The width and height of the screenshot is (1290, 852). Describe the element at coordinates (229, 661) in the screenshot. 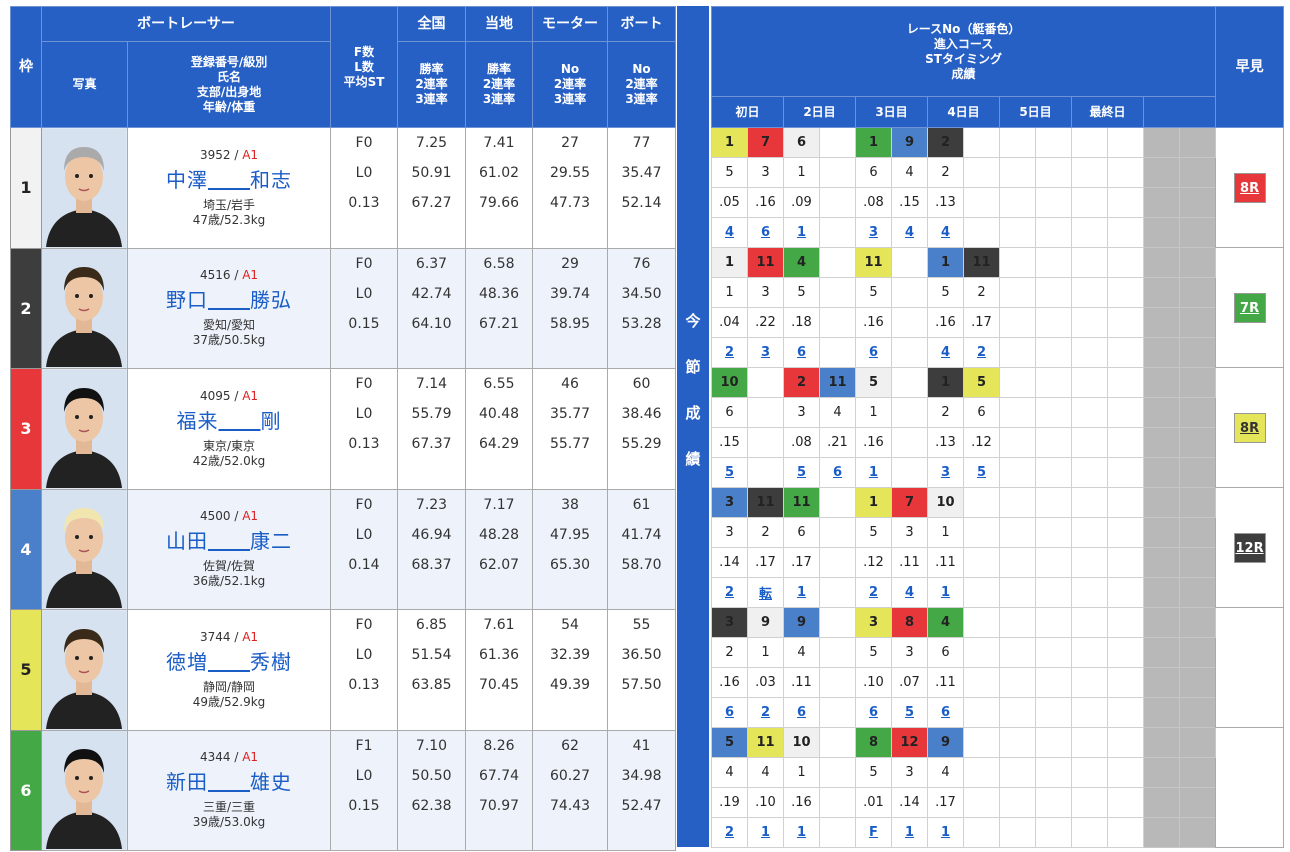

I see `racer-name-link: 徳増 秀樹` at that location.